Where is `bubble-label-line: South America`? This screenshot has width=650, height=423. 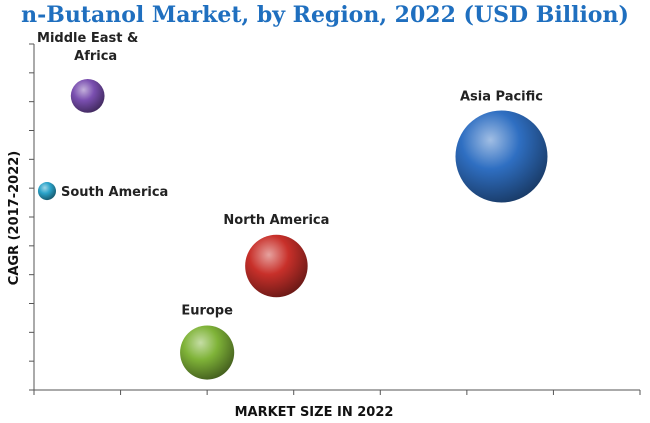 bubble-label-line: South America is located at coordinates (114, 192).